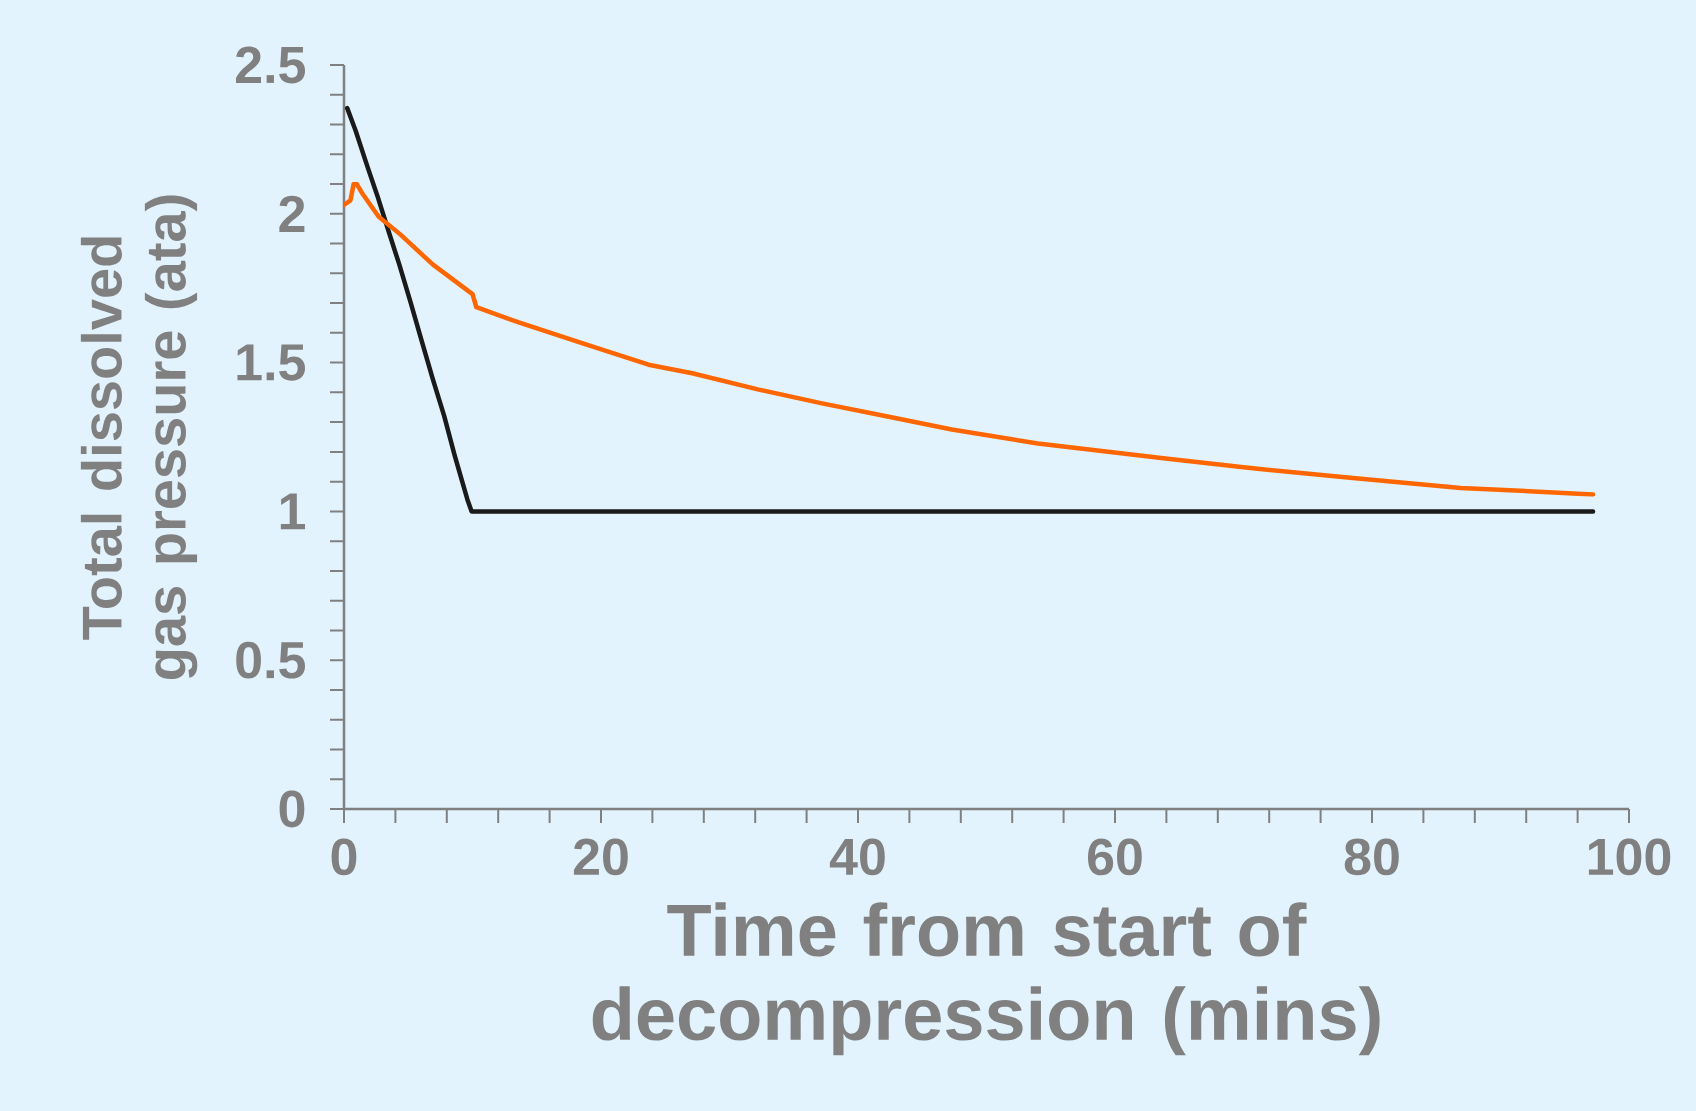  Describe the element at coordinates (139, 437) in the screenshot. I see `y-axis-title: Total dissolved gas pressure (ata)` at that location.